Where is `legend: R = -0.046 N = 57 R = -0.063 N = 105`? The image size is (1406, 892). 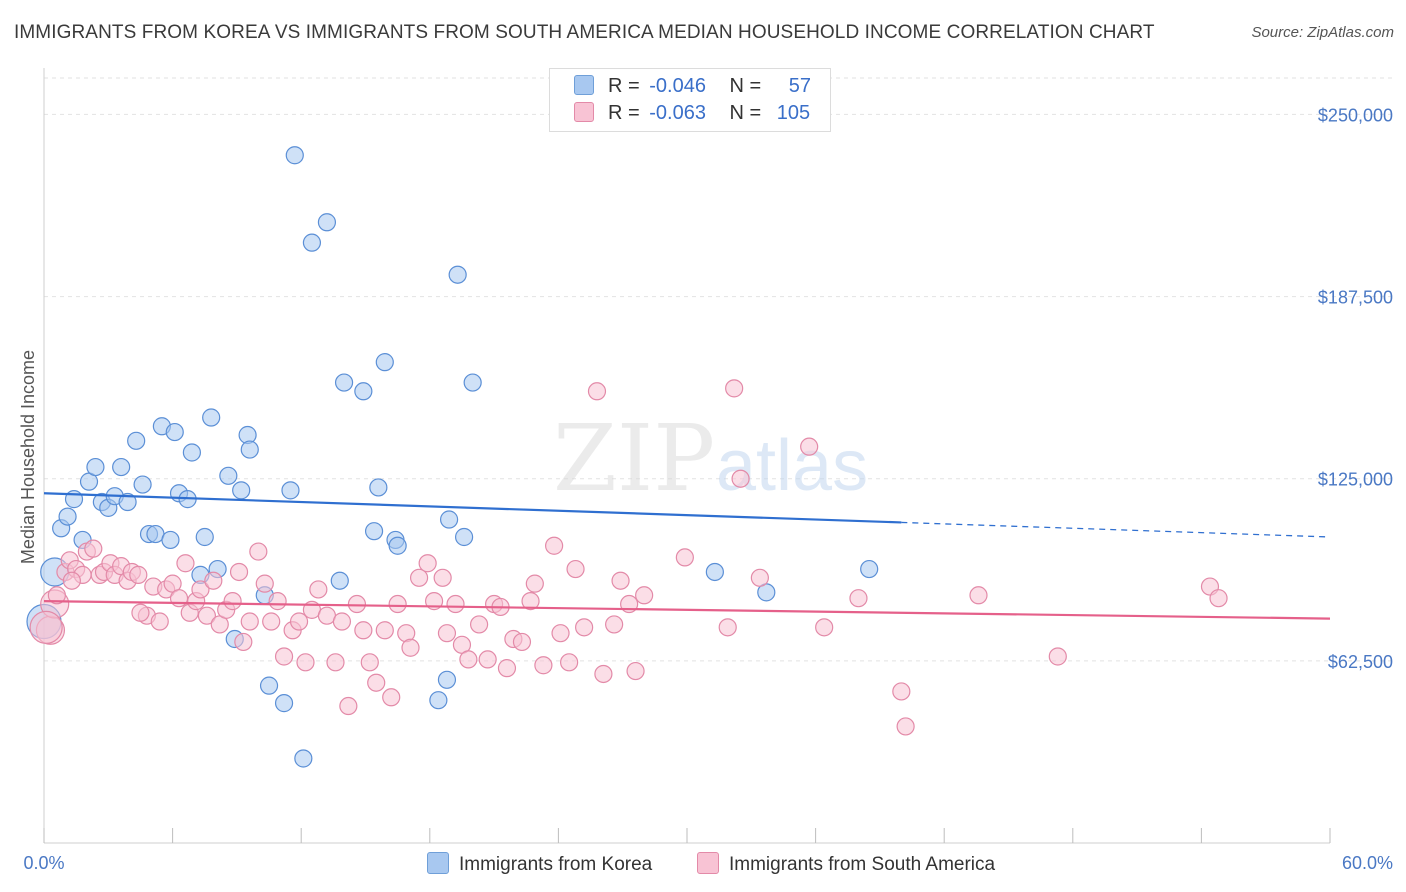
legend: R = -0.046 N = 57 R = -0.063 N = 105 is located at coordinates (690, 100).